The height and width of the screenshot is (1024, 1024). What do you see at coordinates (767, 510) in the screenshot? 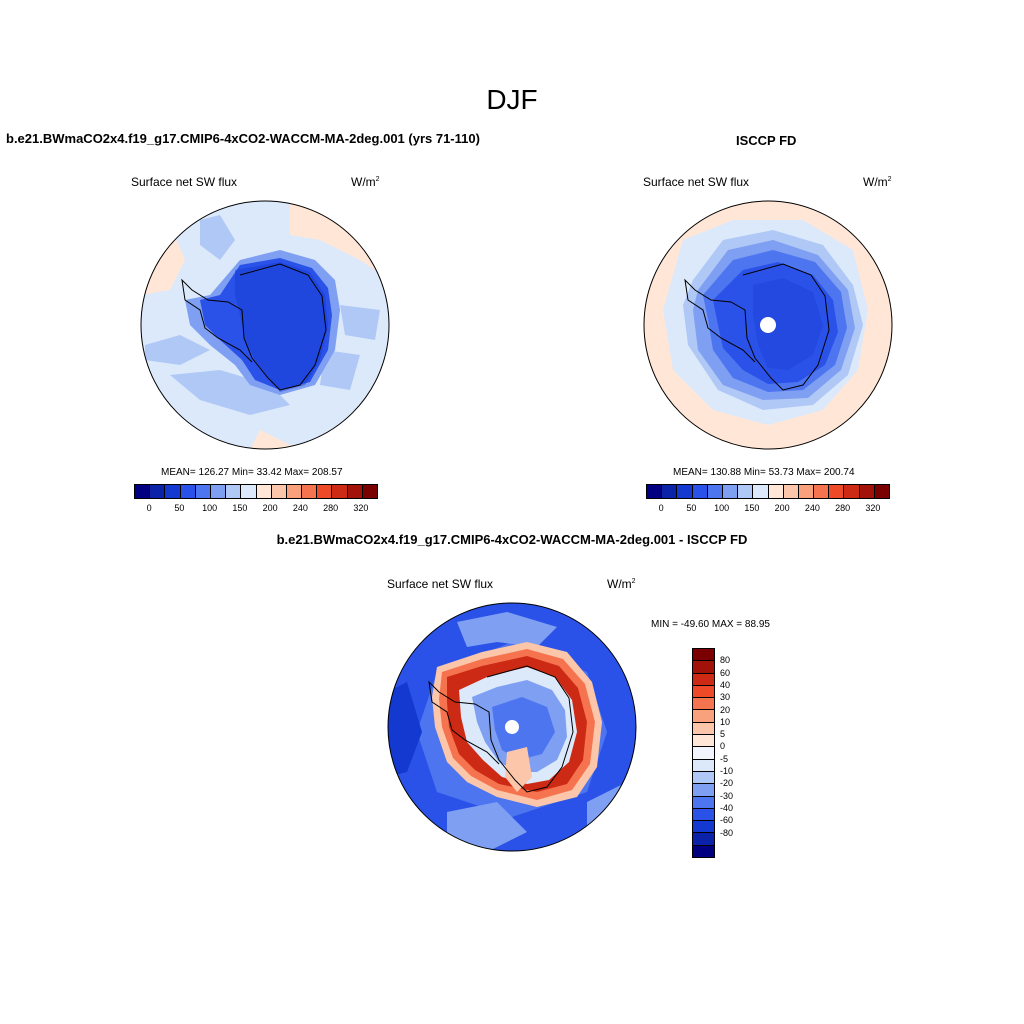
I see `obs-colorbar-labels: 0 50 100 150 200 240 280 320` at bounding box center [767, 510].